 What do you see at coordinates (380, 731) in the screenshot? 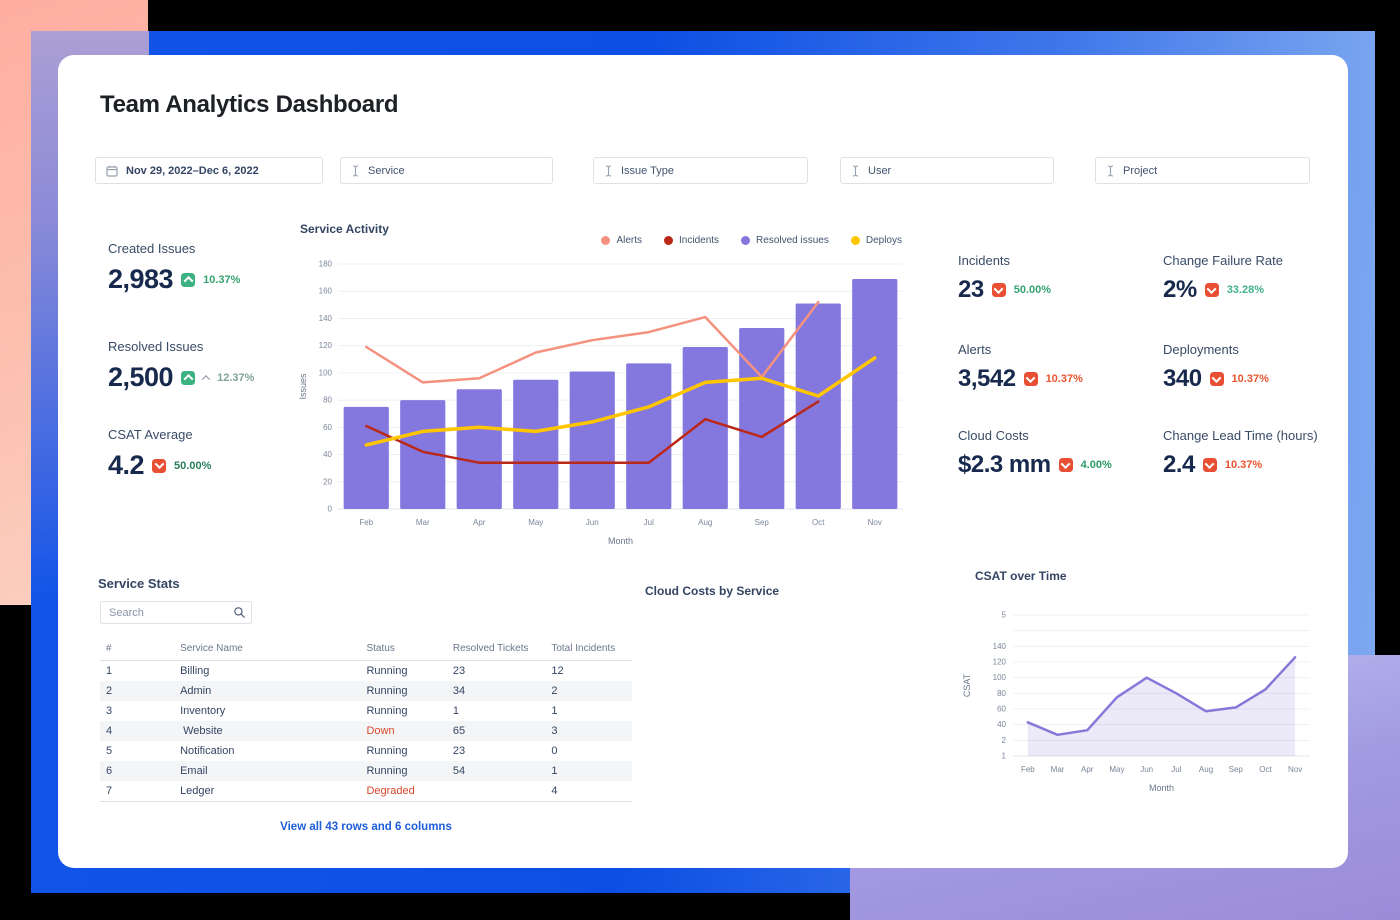
I see `table-cell: Down` at bounding box center [380, 731].